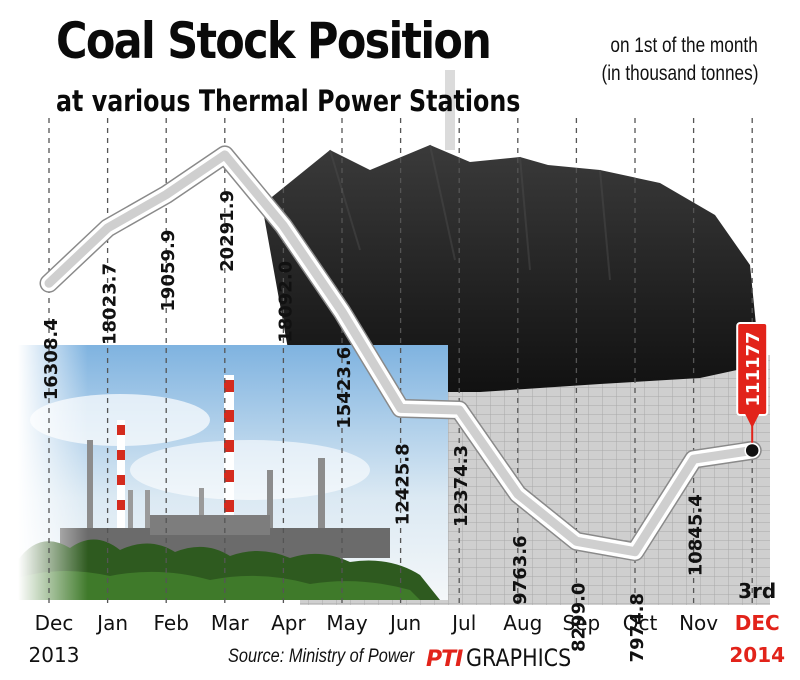  What do you see at coordinates (752, 421) in the screenshot?
I see `marker-pointer` at bounding box center [752, 421].